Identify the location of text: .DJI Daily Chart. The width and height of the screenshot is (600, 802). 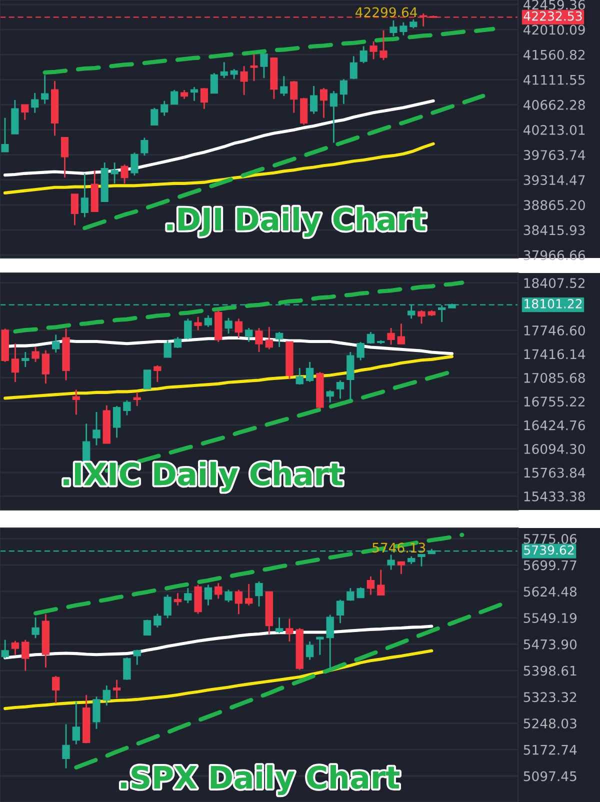
(296, 221).